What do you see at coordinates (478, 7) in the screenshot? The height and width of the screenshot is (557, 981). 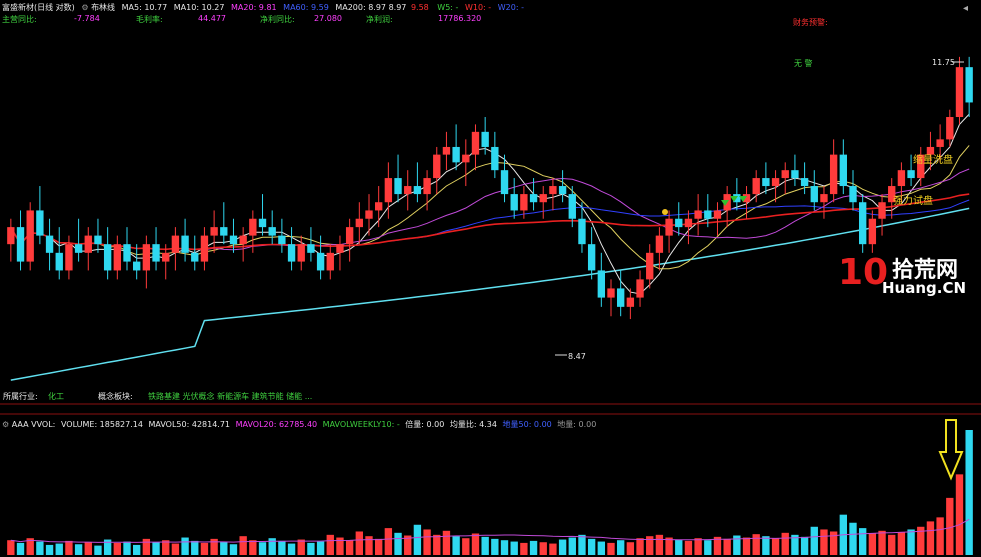 I see `w10-readout: W10: -` at bounding box center [478, 7].